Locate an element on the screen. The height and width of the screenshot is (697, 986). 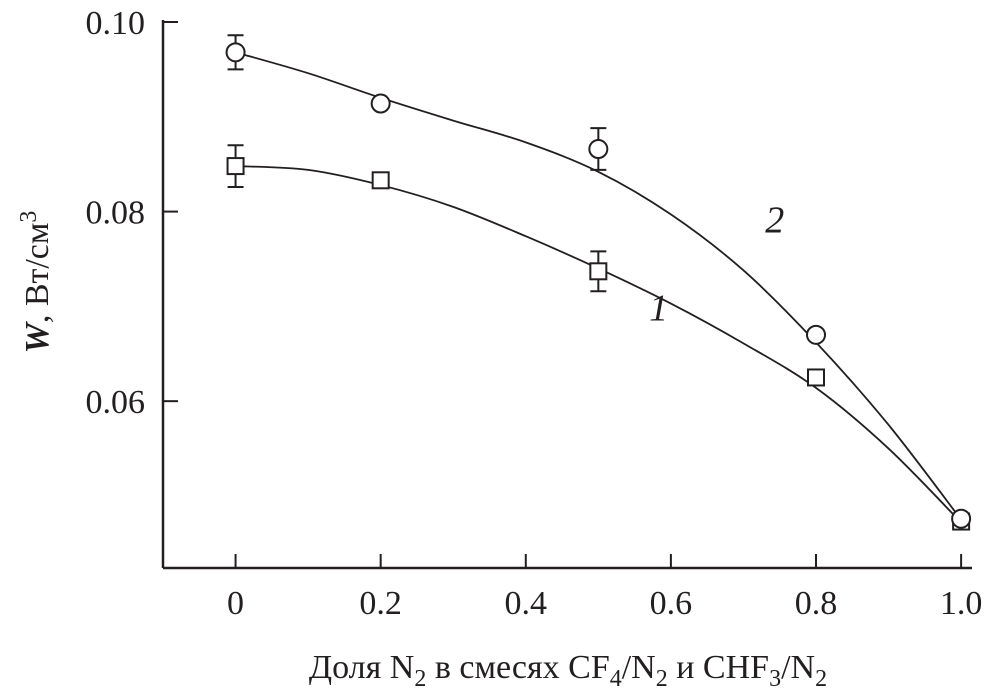
curve-label-2: 2 is located at coordinates (774, 220).